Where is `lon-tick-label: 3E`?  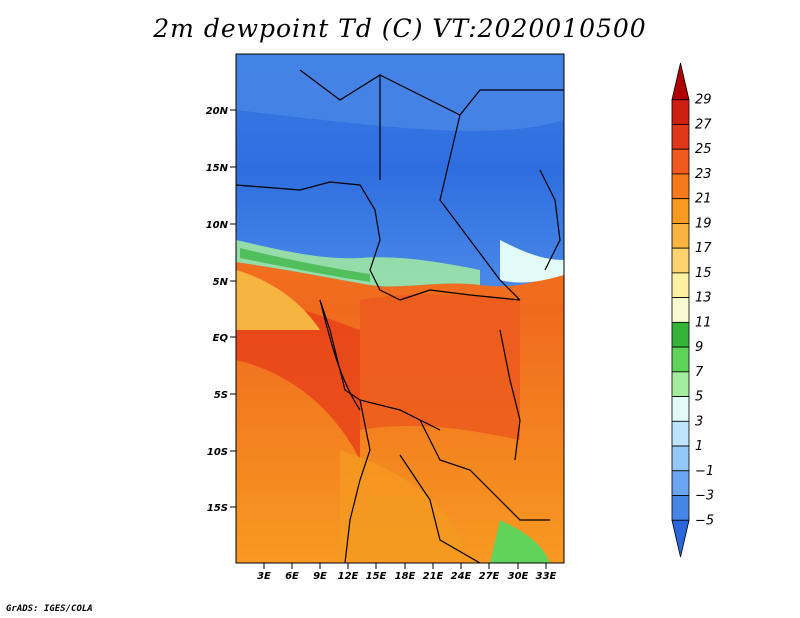 lon-tick-label: 3E is located at coordinates (264, 576).